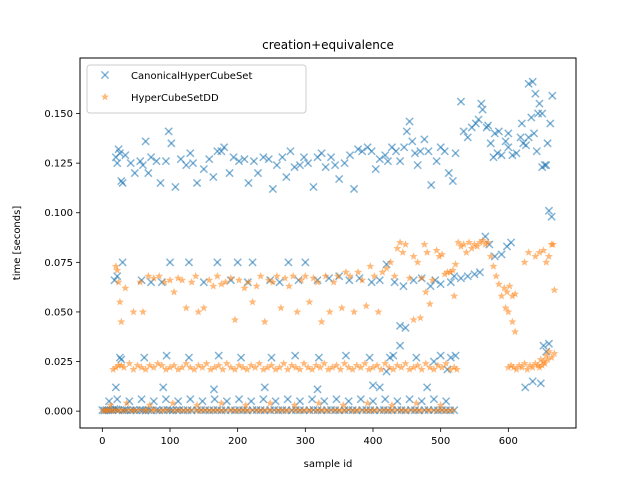 This screenshot has height=480, width=640. Describe the element at coordinates (191, 76) in the screenshot. I see `legend-label-canonical: CanonicalHyperCubeSet` at that location.